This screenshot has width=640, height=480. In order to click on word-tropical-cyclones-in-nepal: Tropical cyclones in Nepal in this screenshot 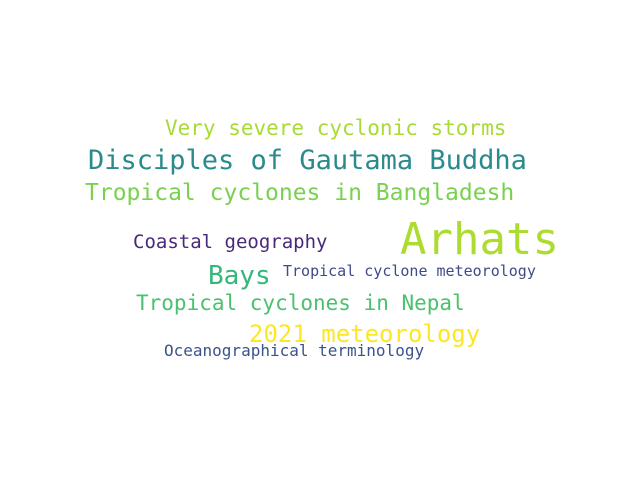, I will do `click(300, 303)`.